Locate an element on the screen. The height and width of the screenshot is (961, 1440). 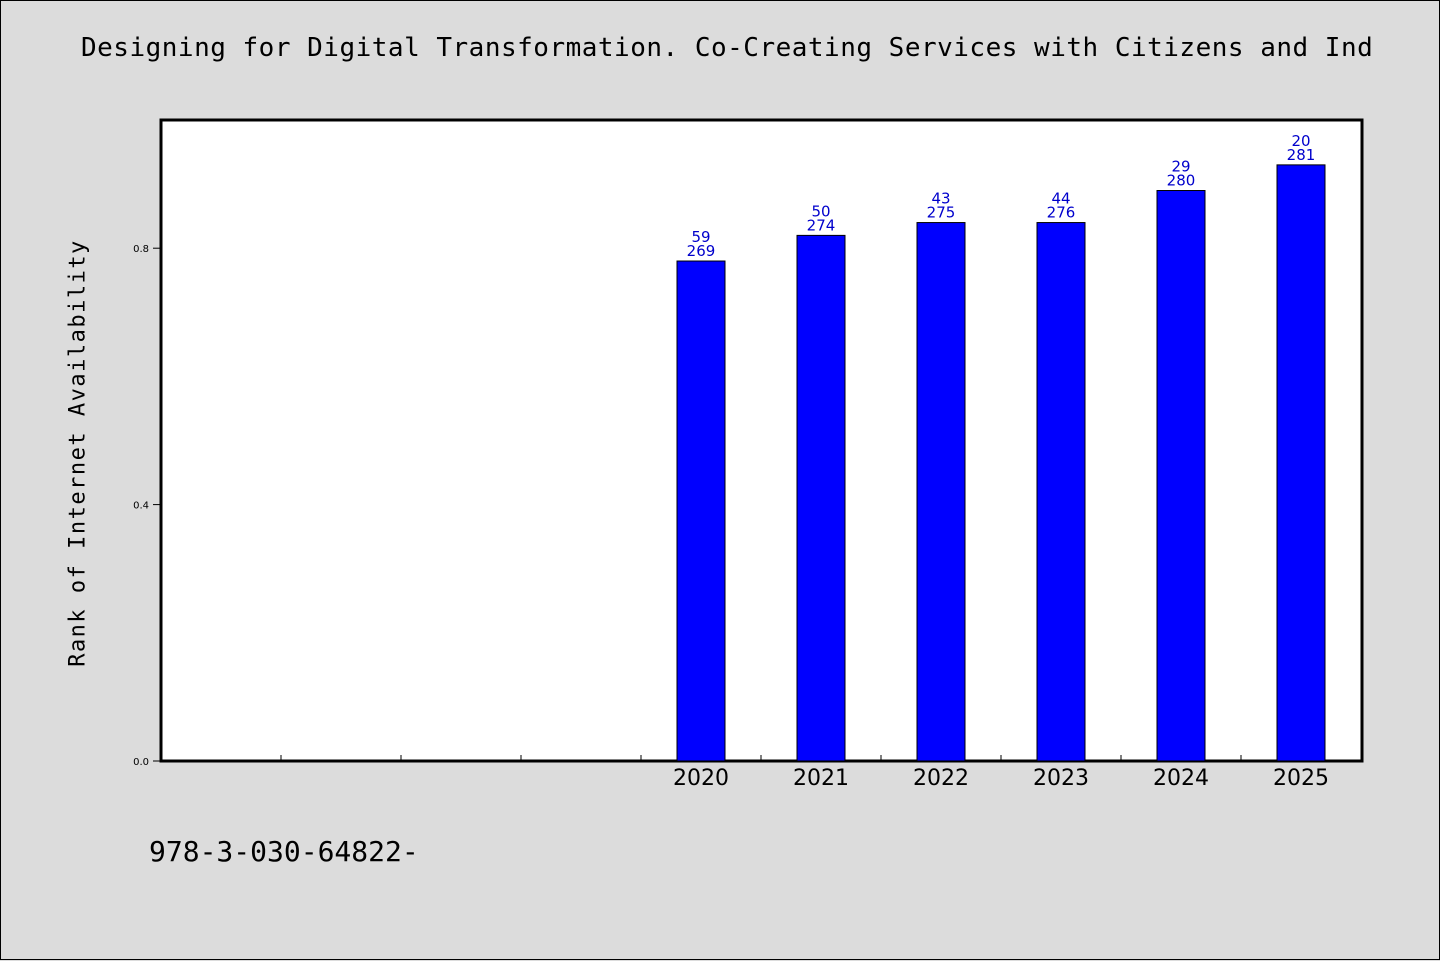
bar-label-top: 59 is located at coordinates (700, 237).